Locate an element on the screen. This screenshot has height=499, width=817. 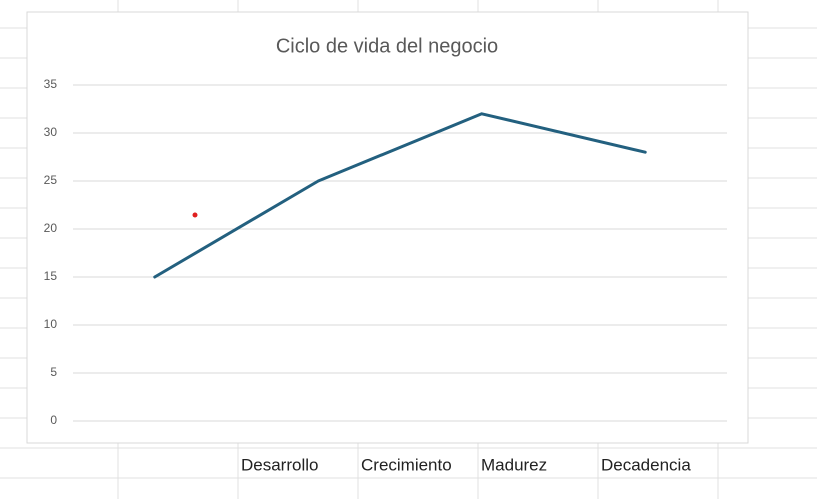
cell-text: Madurez is located at coordinates (514, 464).